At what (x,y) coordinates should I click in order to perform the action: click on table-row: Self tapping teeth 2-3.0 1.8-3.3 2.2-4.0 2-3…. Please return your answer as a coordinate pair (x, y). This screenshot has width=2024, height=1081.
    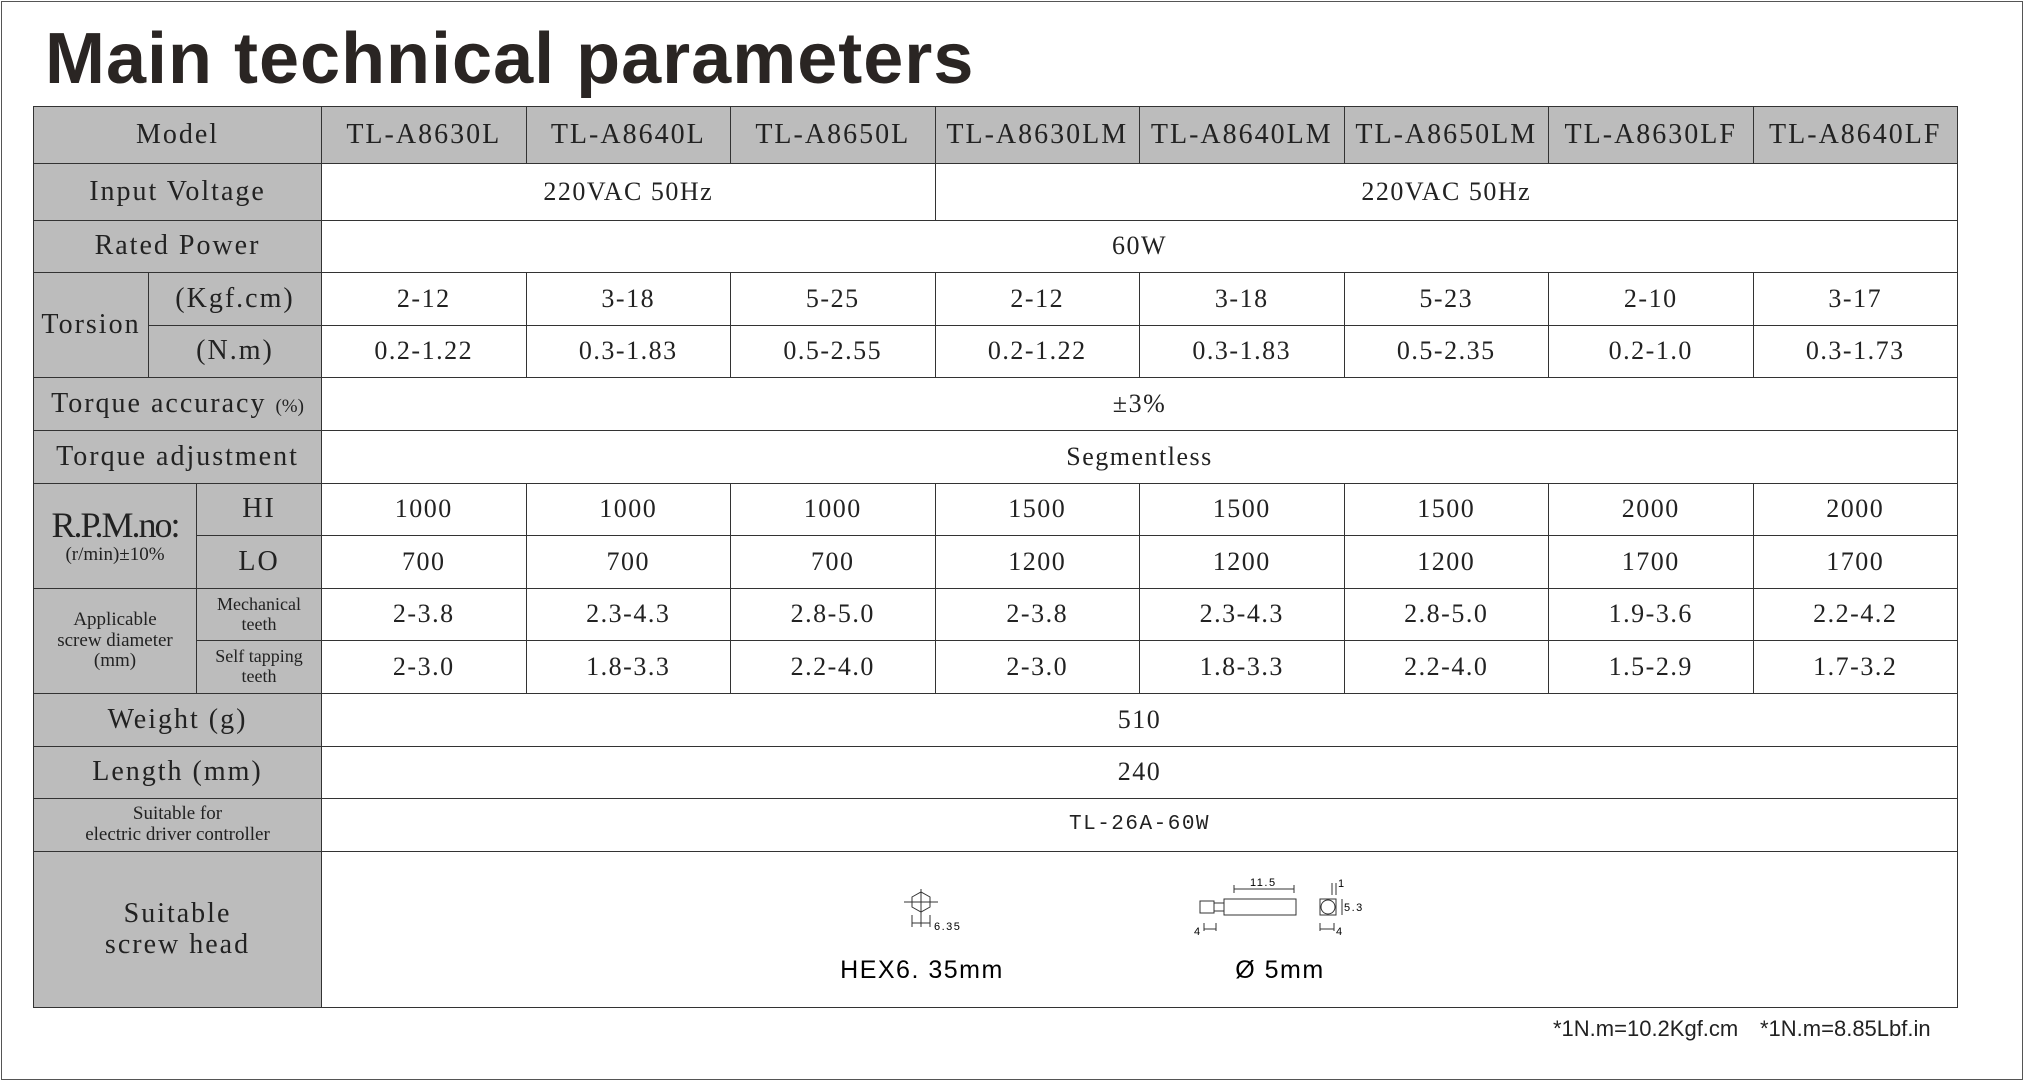
    Looking at the image, I should click on (996, 667).